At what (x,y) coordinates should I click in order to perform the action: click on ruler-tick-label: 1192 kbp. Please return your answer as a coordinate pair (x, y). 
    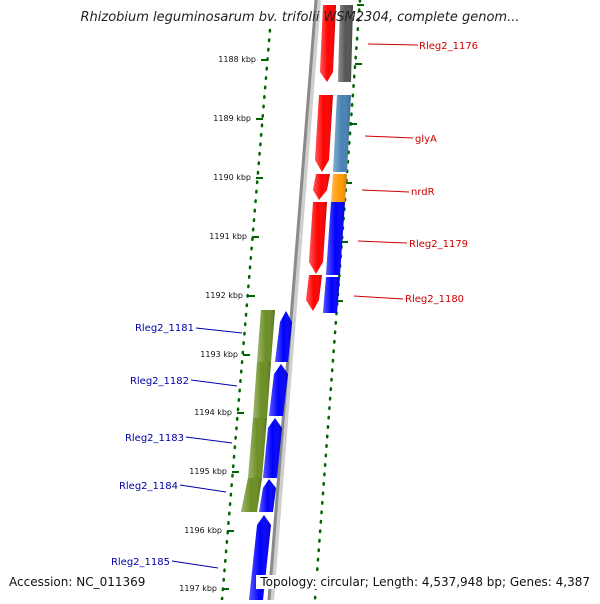
    Looking at the image, I should click on (224, 295).